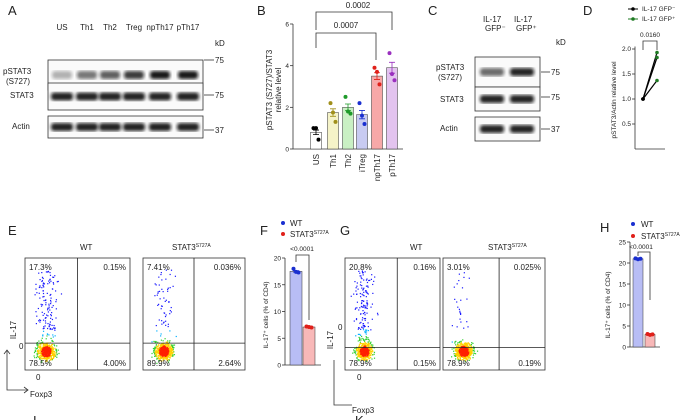 Image resolution: width=685 pixels, height=420 pixels. I want to click on legend-item: WT, so click(642, 224).